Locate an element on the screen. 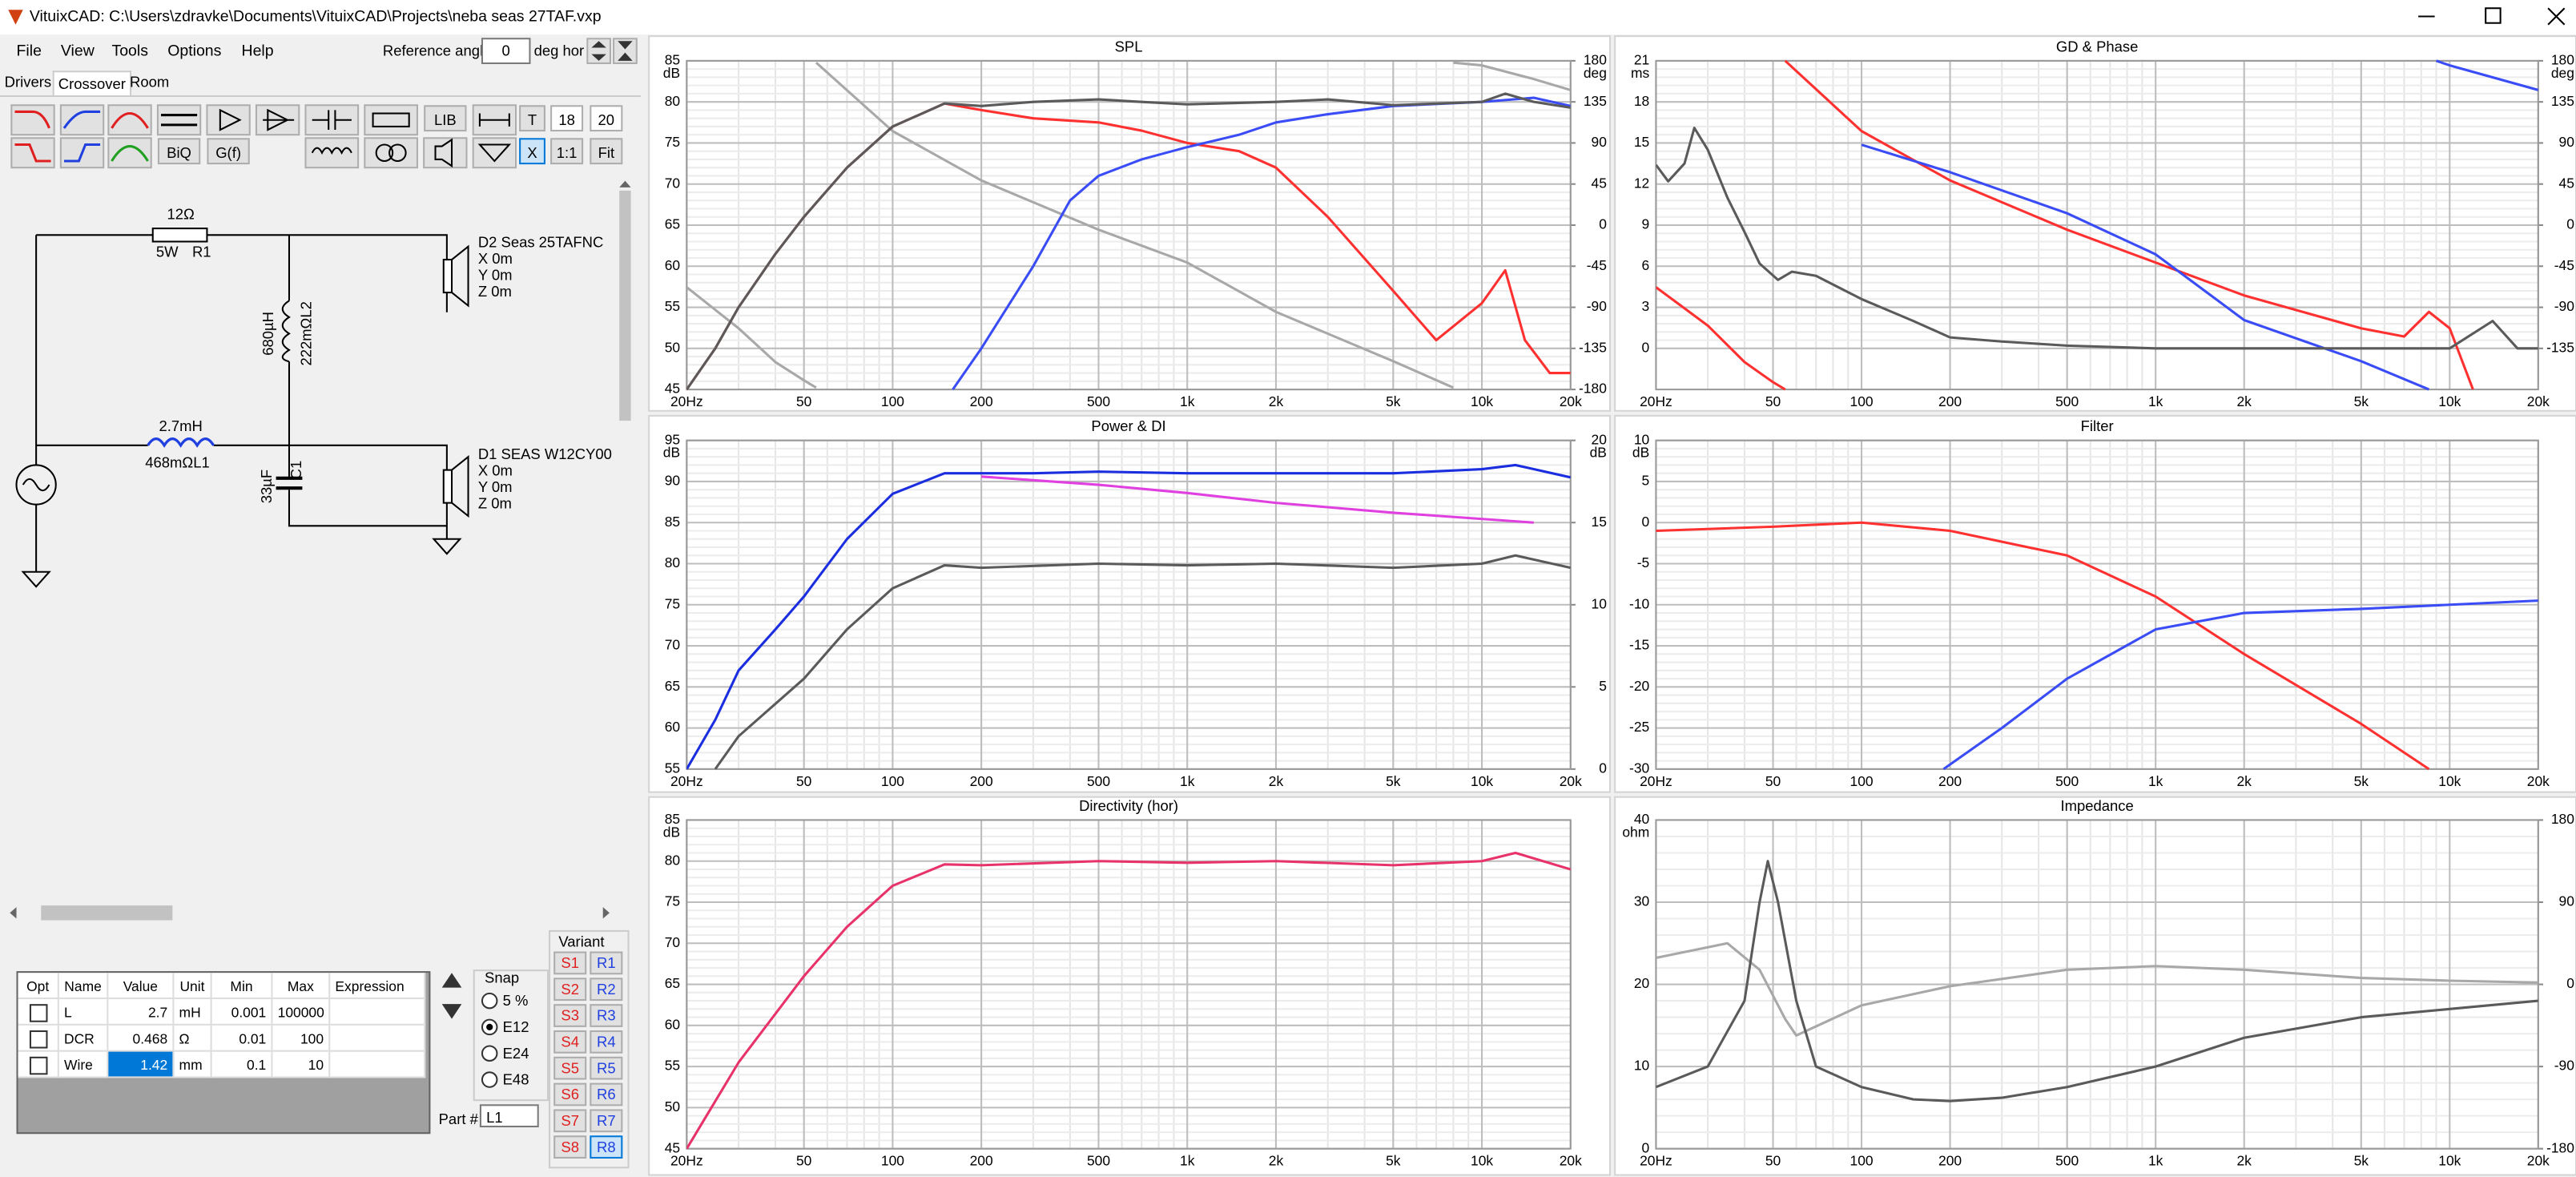  table-cell: 0.468 is located at coordinates (141, 1038).